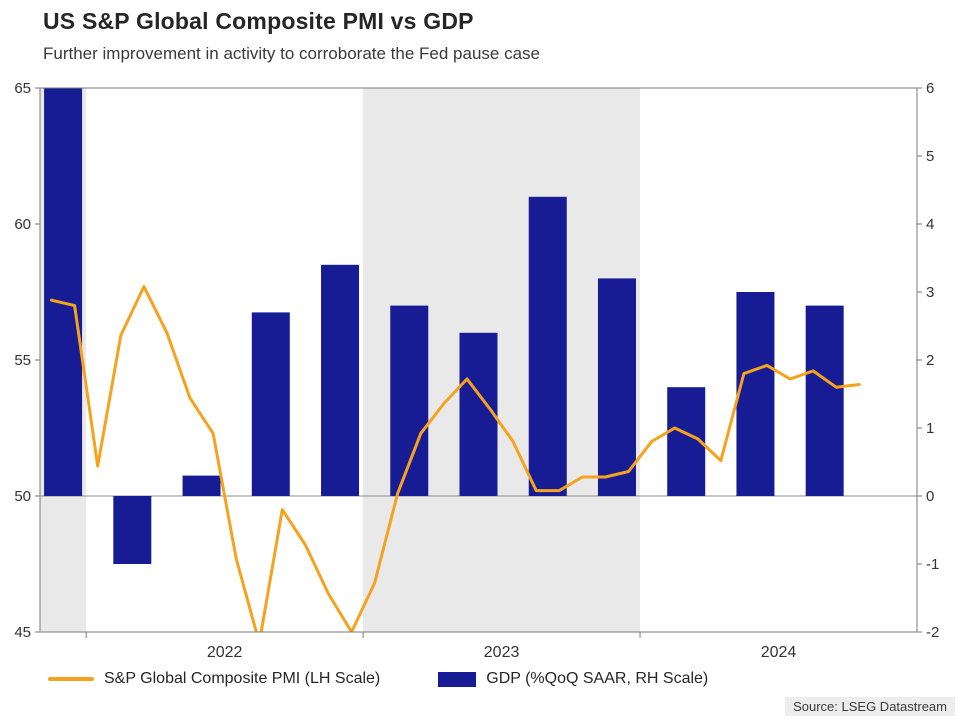 The image size is (960, 720). Describe the element at coordinates (779, 652) in the screenshot. I see `x-axis-year-label: 2024` at that location.